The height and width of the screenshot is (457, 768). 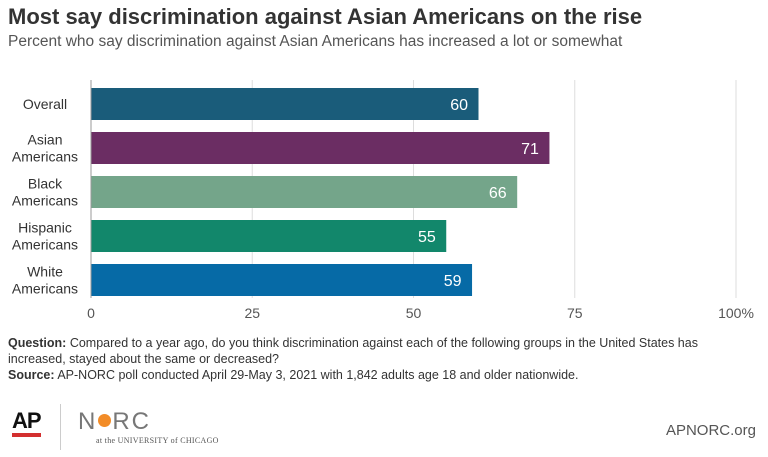 I want to click on logo-divider, so click(x=60, y=427).